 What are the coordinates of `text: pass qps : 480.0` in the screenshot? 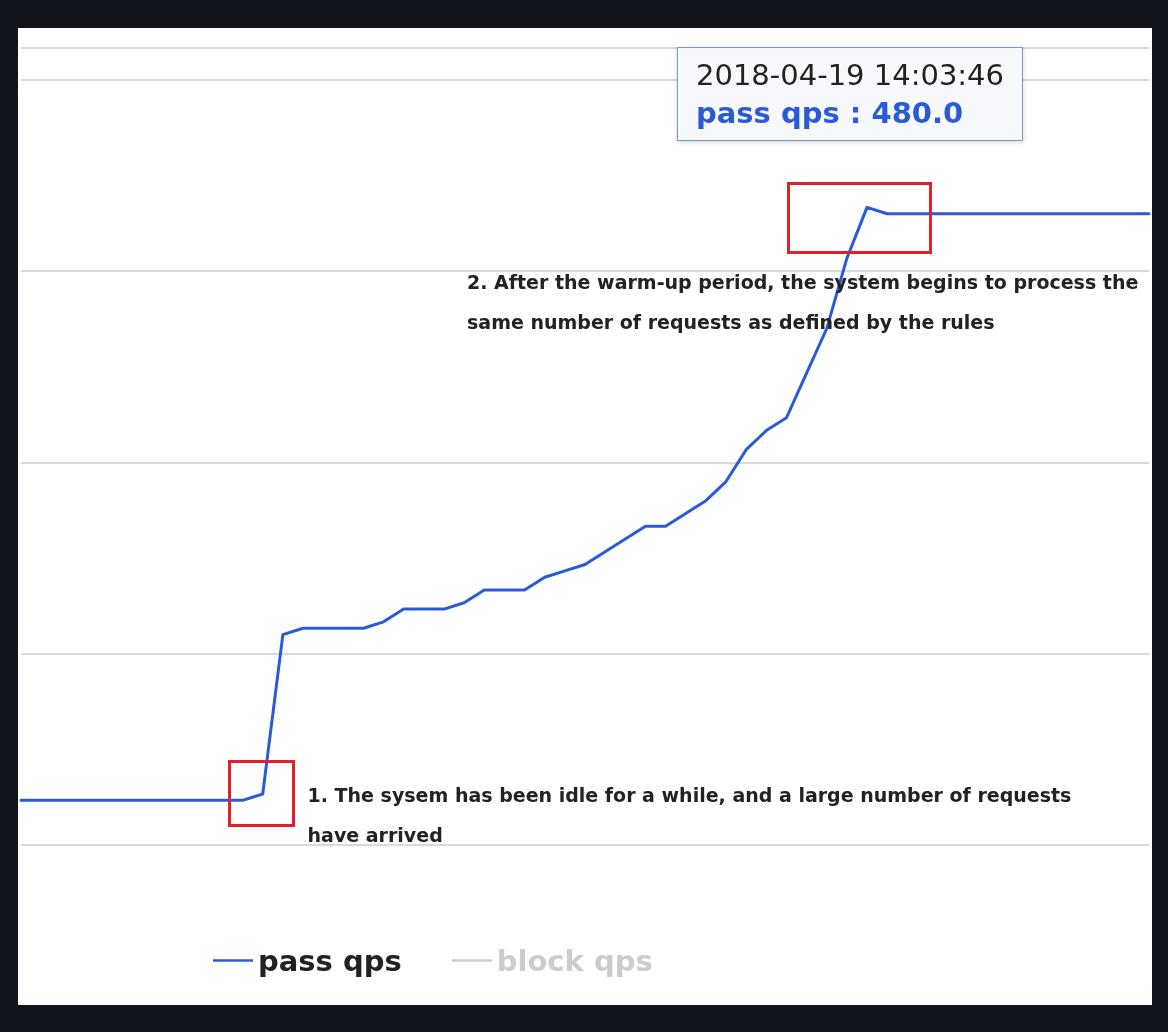 It's located at (830, 114).